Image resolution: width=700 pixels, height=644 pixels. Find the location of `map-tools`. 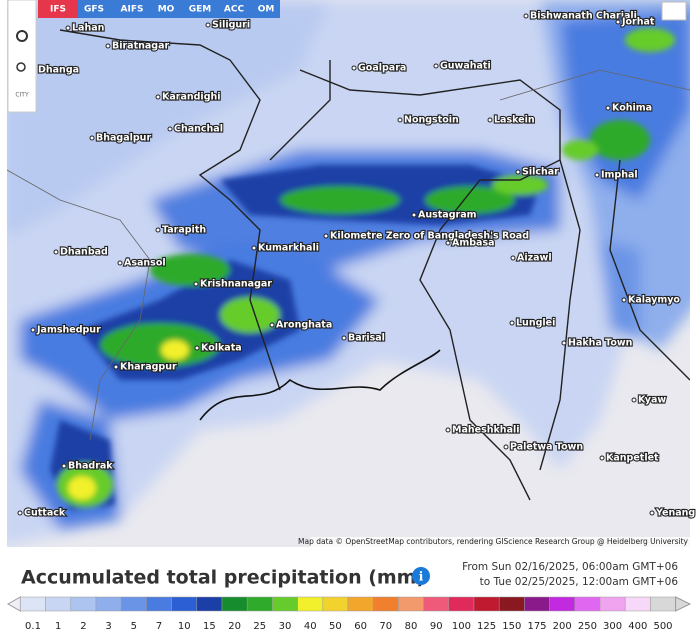

map-tools is located at coordinates (22, 56).